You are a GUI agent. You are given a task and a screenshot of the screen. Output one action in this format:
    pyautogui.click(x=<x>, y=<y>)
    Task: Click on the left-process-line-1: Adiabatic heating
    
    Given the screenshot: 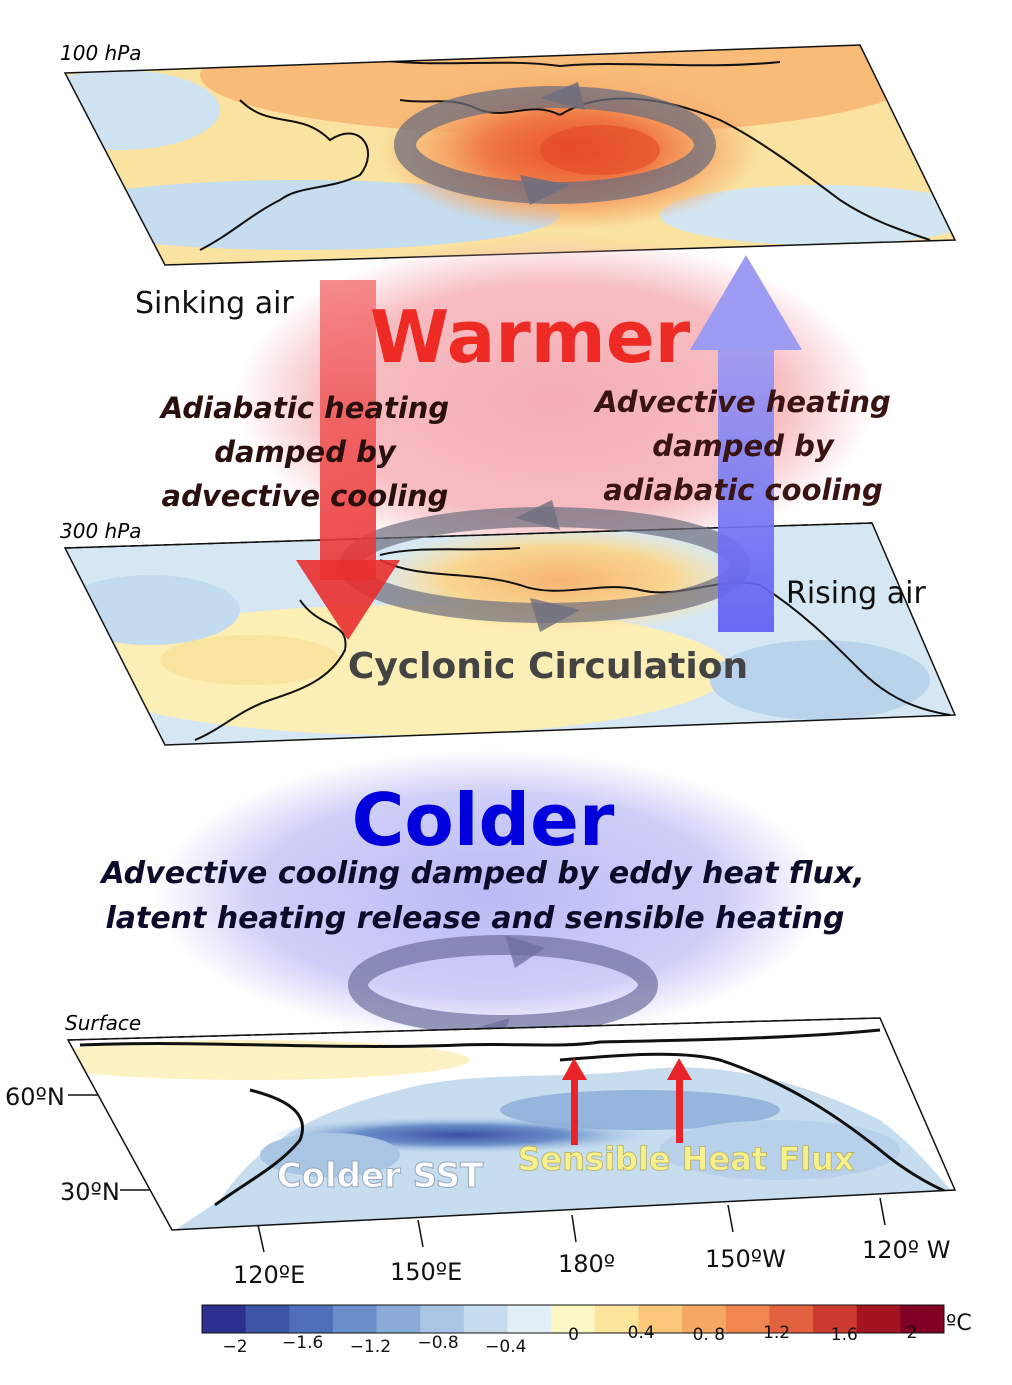 What is the action you would take?
    pyautogui.click(x=304, y=408)
    